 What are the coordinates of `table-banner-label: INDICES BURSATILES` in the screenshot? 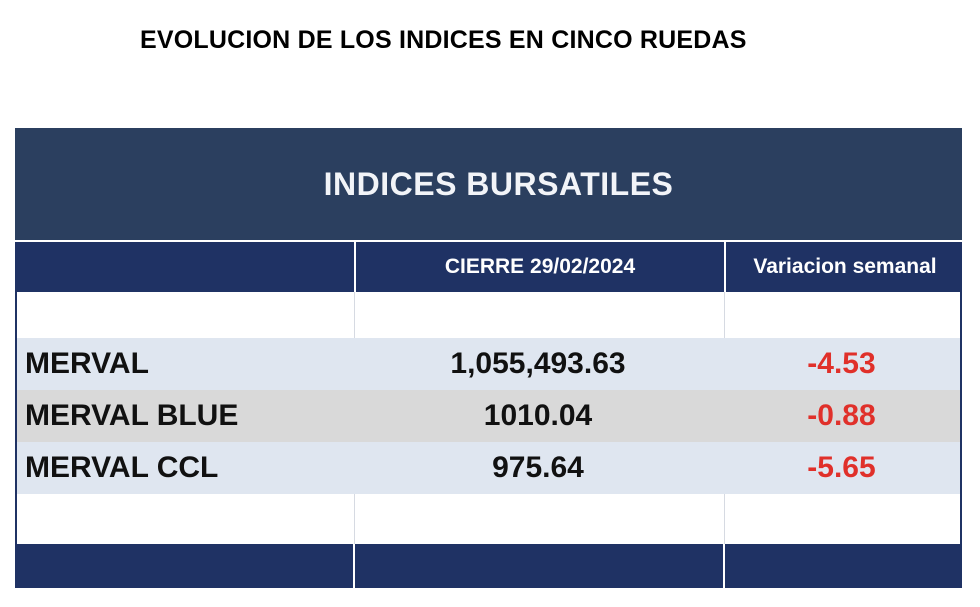 It's located at (498, 183).